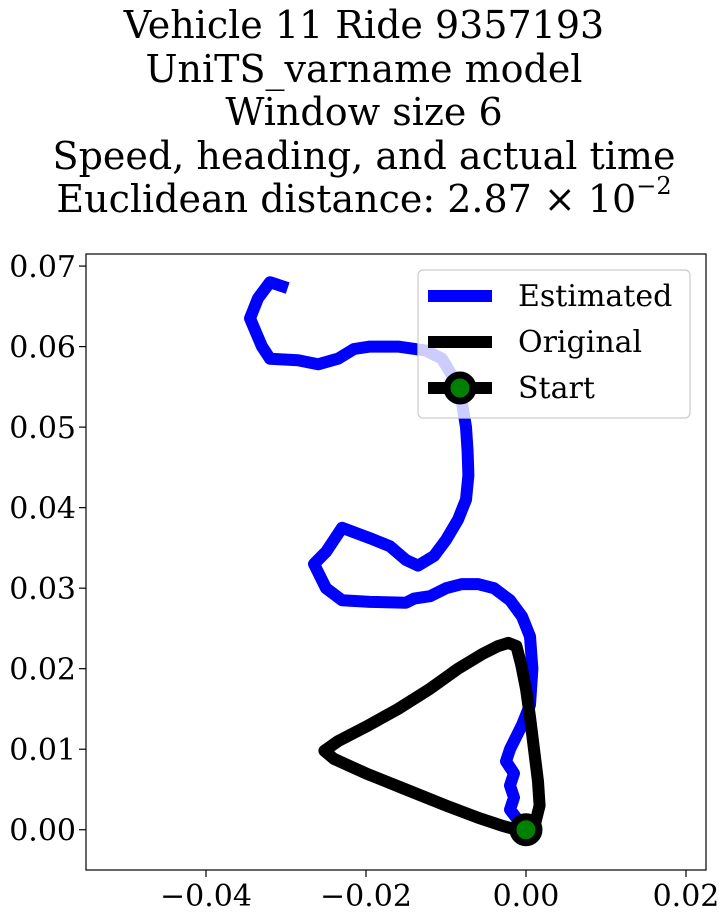 The image size is (728, 917). I want to click on y-tick-label: 0.01, so click(42, 750).